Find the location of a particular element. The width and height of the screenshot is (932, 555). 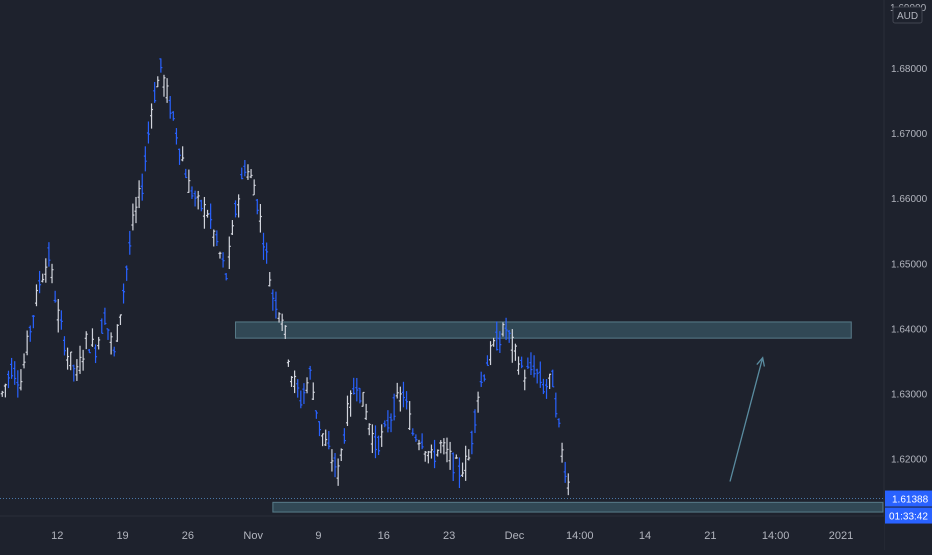

projection-arrow is located at coordinates (746, 419).